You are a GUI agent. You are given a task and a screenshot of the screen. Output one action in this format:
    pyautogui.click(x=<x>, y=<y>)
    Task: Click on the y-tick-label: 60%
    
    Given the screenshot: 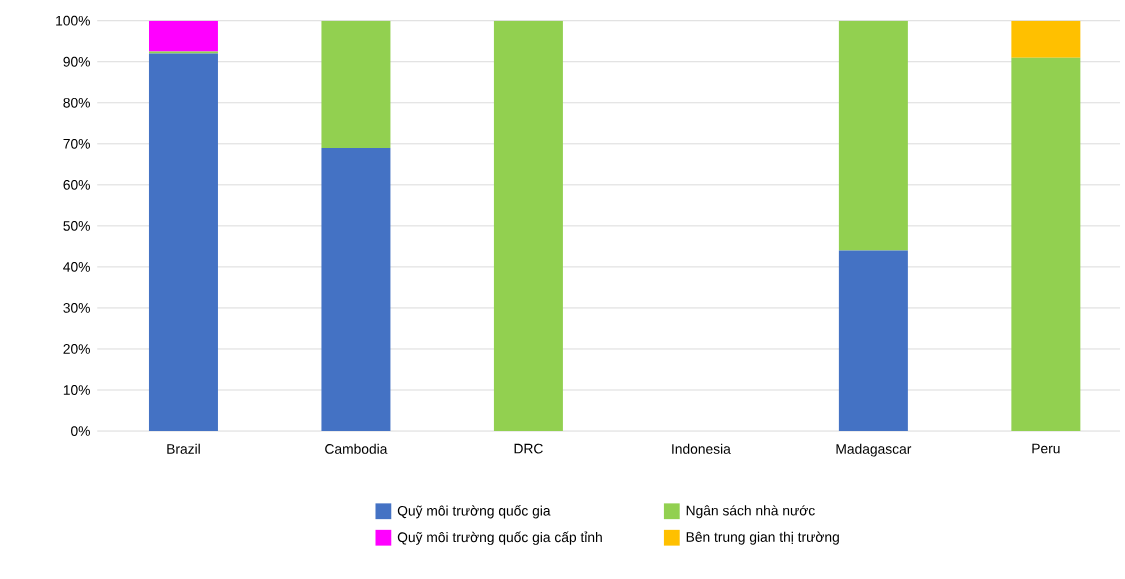 What is the action you would take?
    pyautogui.click(x=76, y=184)
    